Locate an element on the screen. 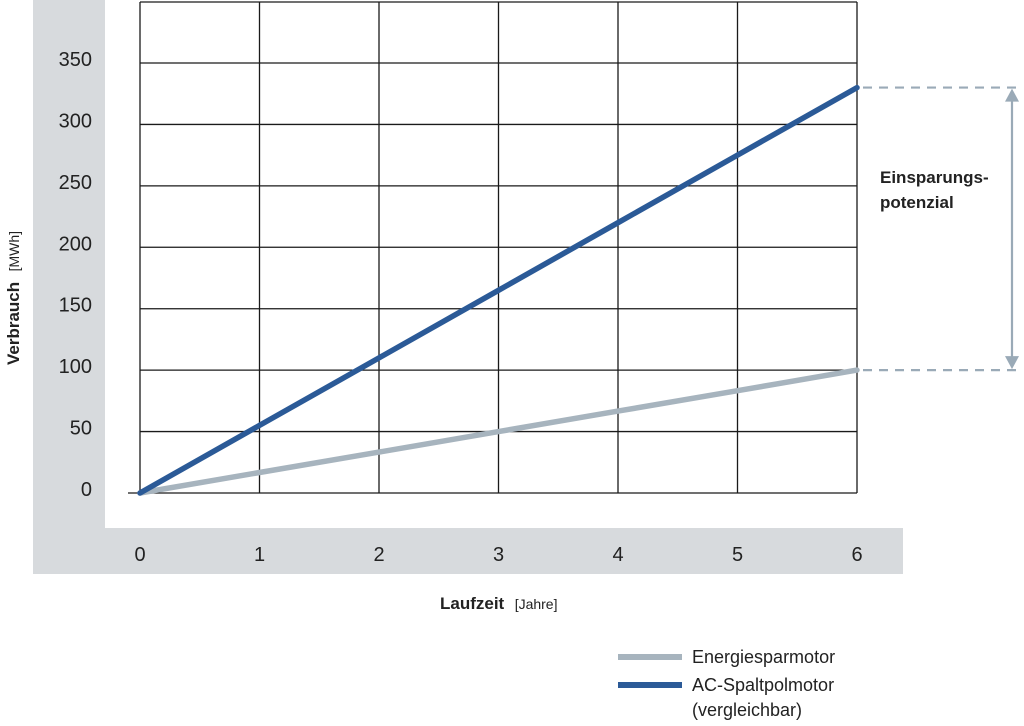  y-tick-label-300: 300 is located at coordinates (75, 121).